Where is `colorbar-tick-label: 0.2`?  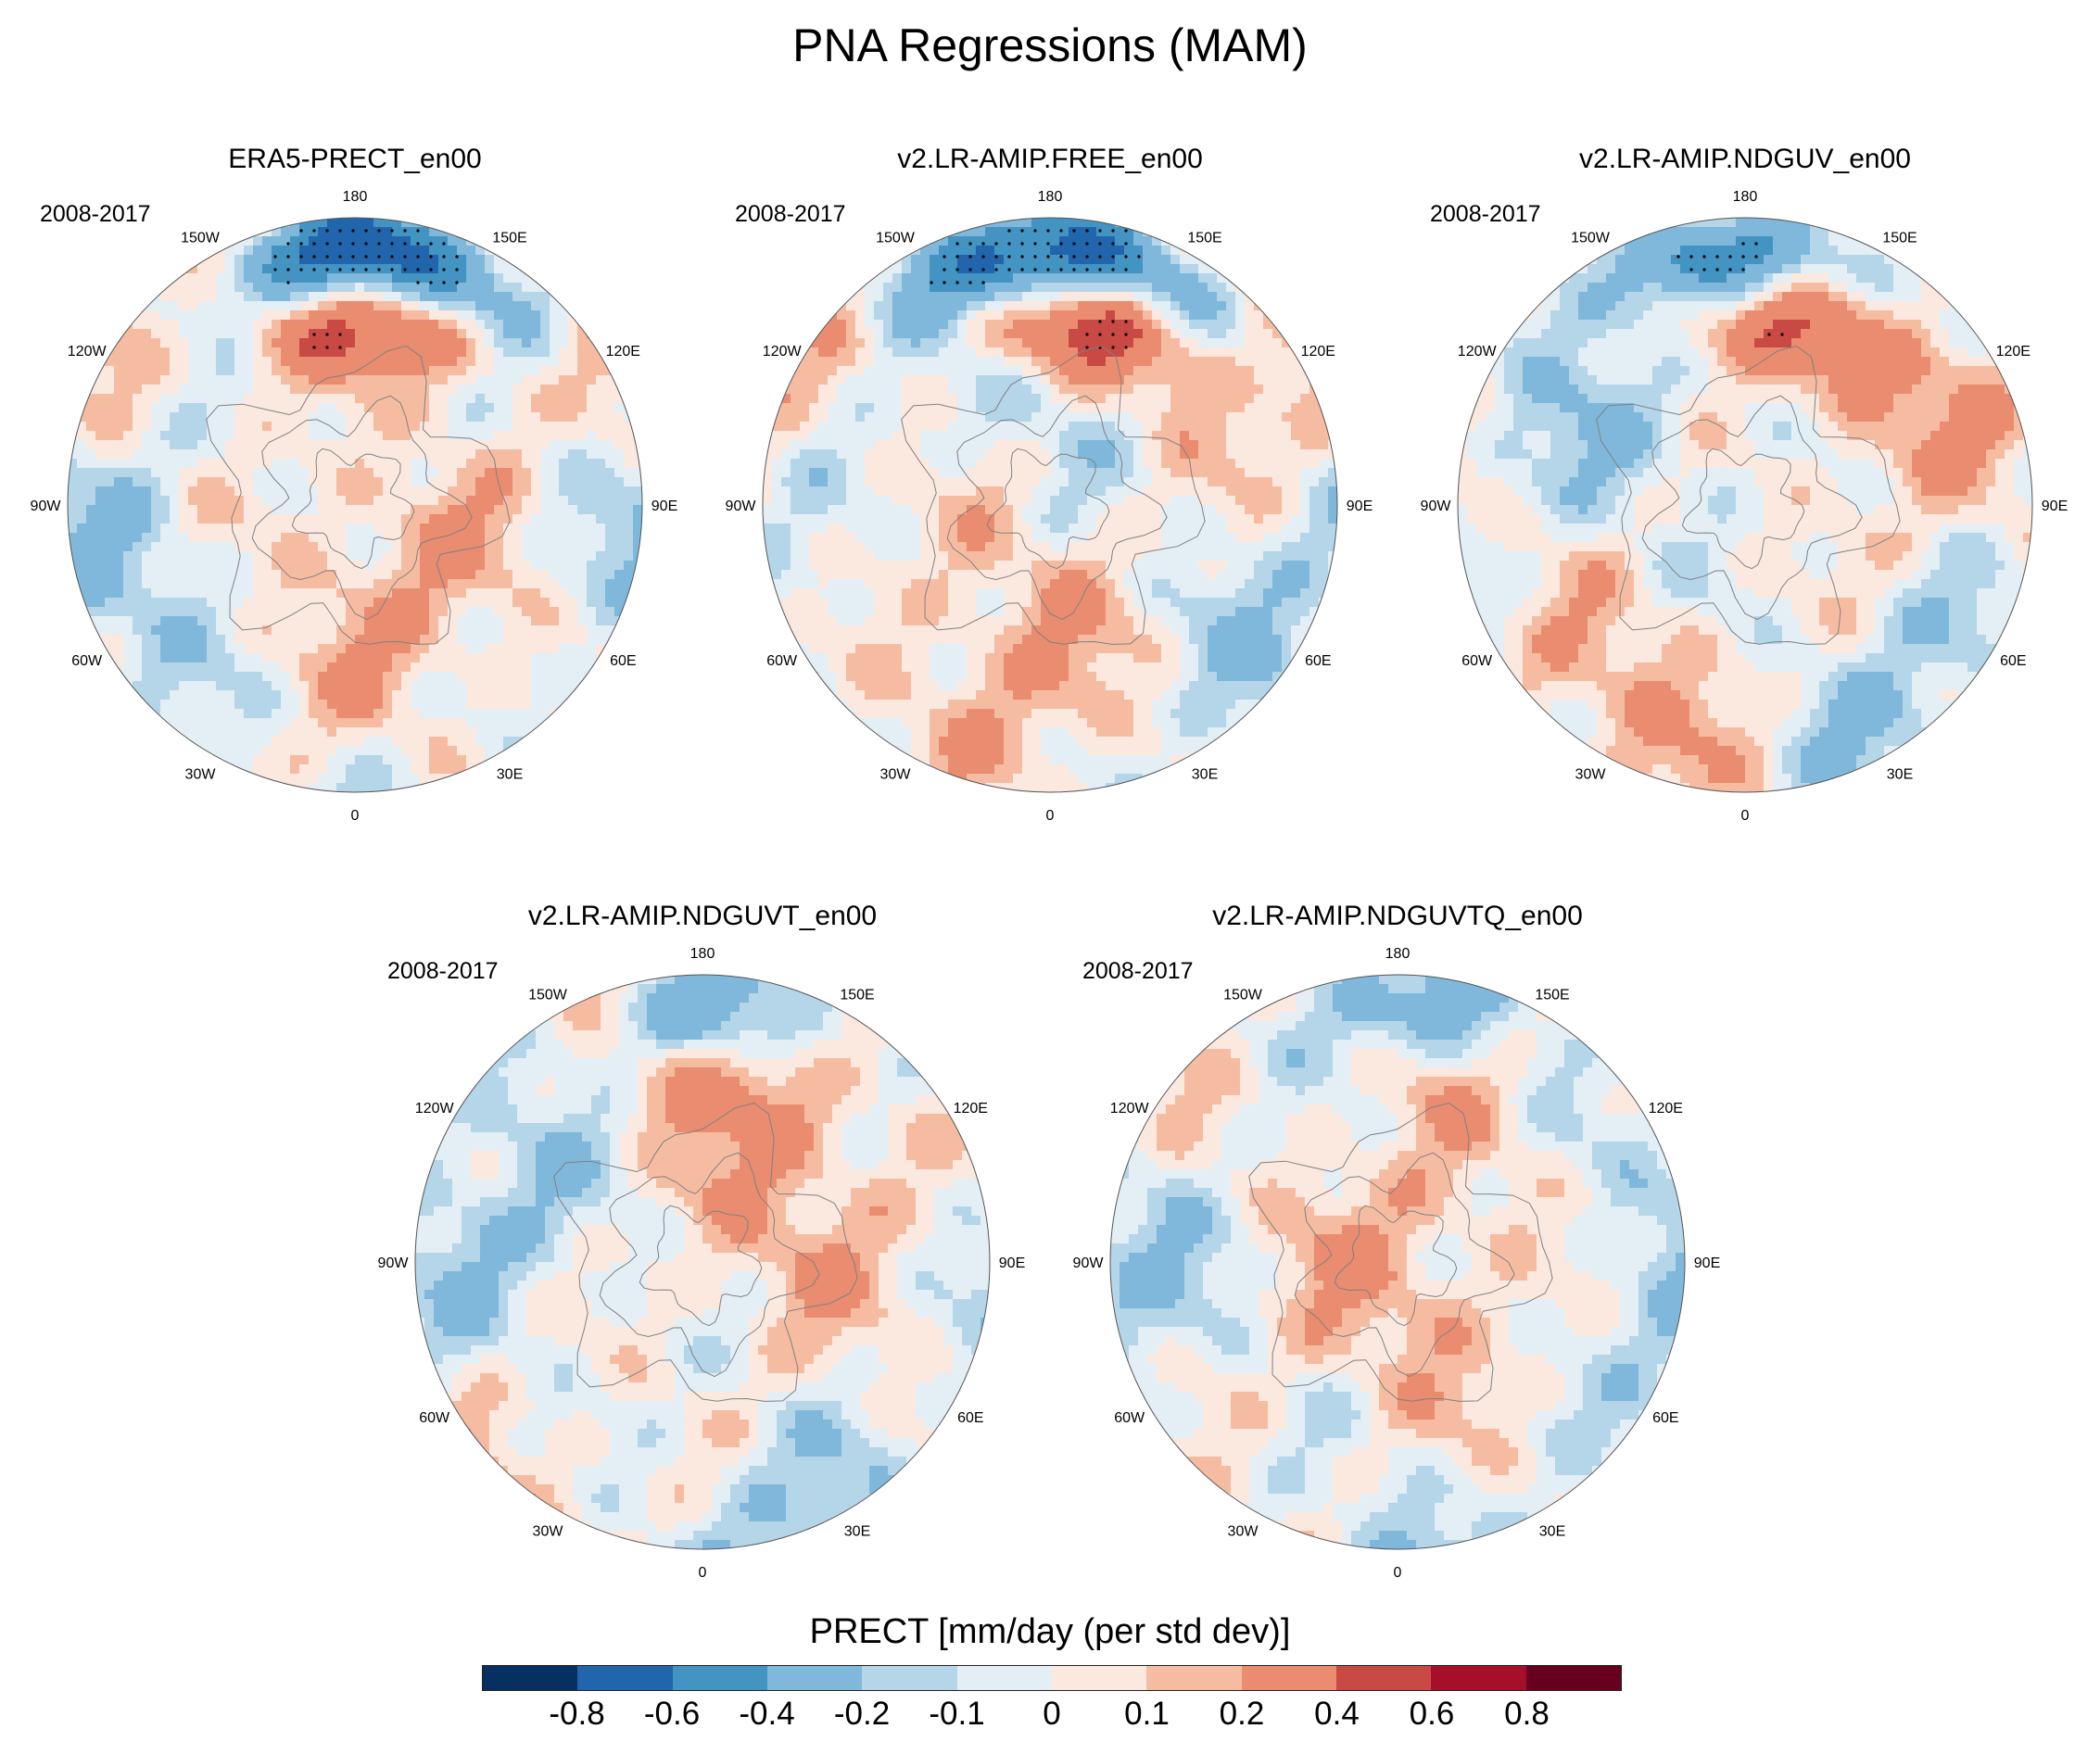
colorbar-tick-label: 0.2 is located at coordinates (1242, 1714).